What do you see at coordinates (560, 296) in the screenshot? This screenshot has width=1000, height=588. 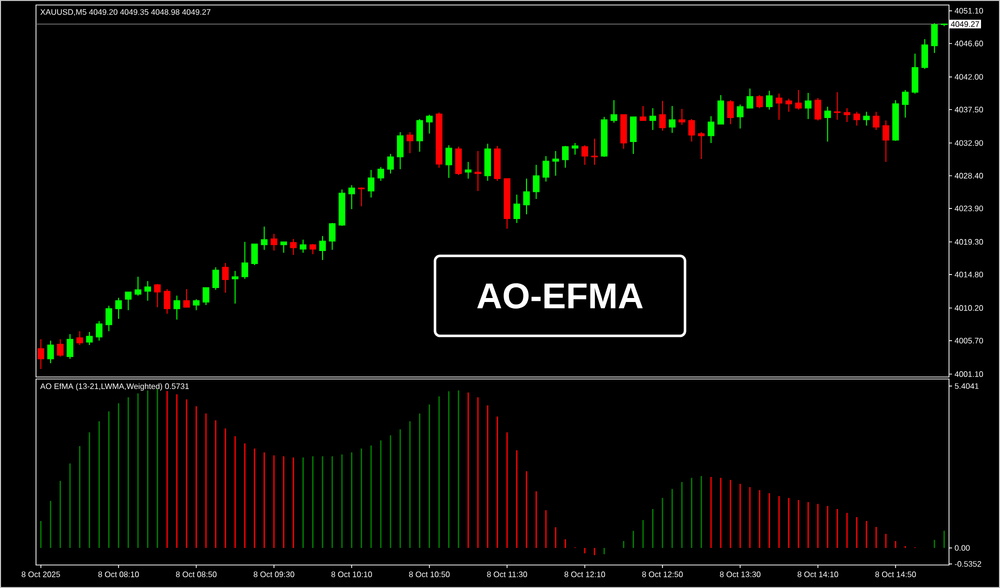 I see `annotation: AO-EFMA` at bounding box center [560, 296].